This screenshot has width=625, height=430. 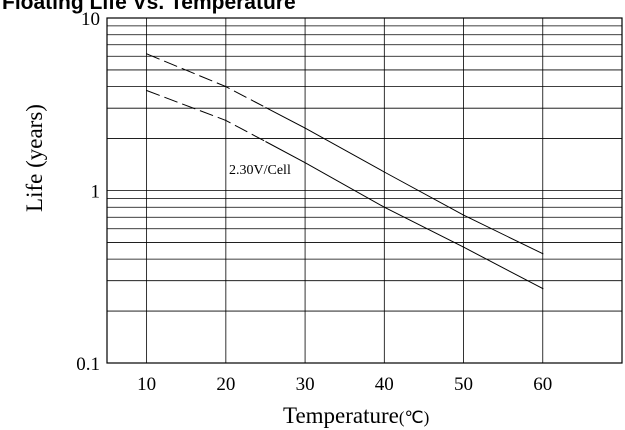 I want to click on x-axis-label-text: Temperature, so click(x=341, y=415).